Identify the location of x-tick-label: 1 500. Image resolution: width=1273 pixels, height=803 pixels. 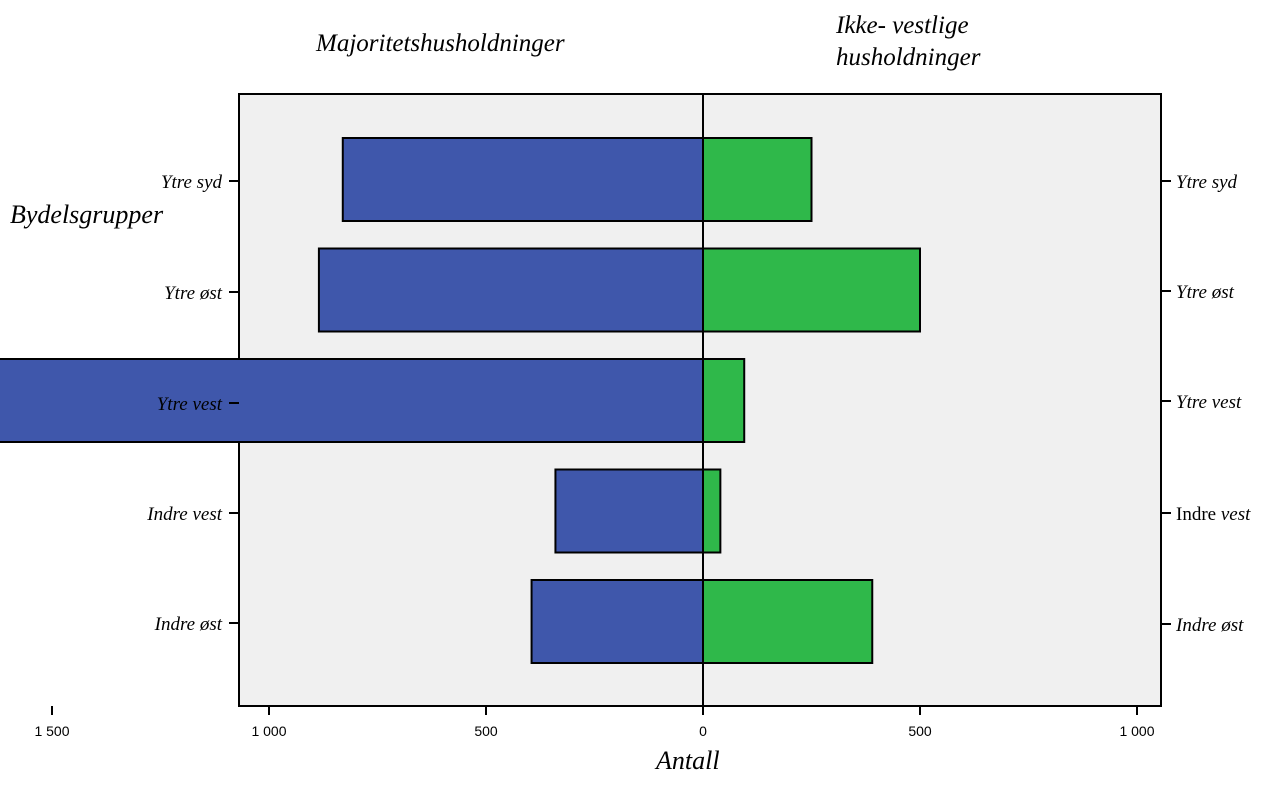
(51, 731).